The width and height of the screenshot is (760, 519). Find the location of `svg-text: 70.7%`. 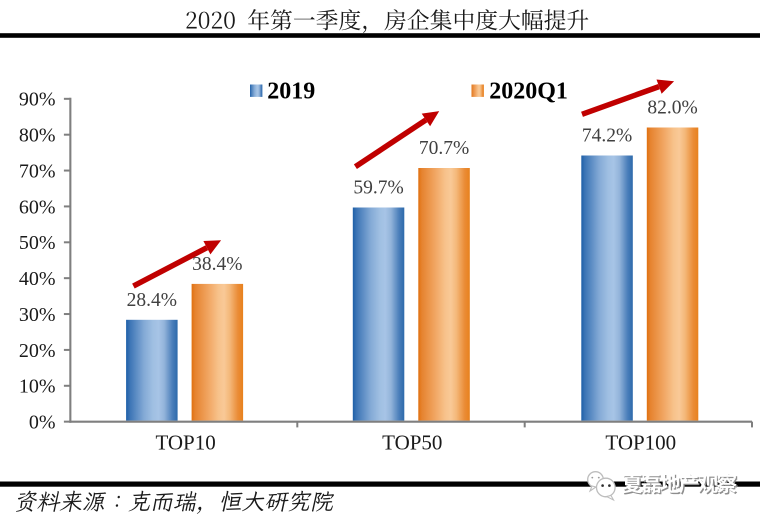

svg-text: 70.7% is located at coordinates (444, 148).